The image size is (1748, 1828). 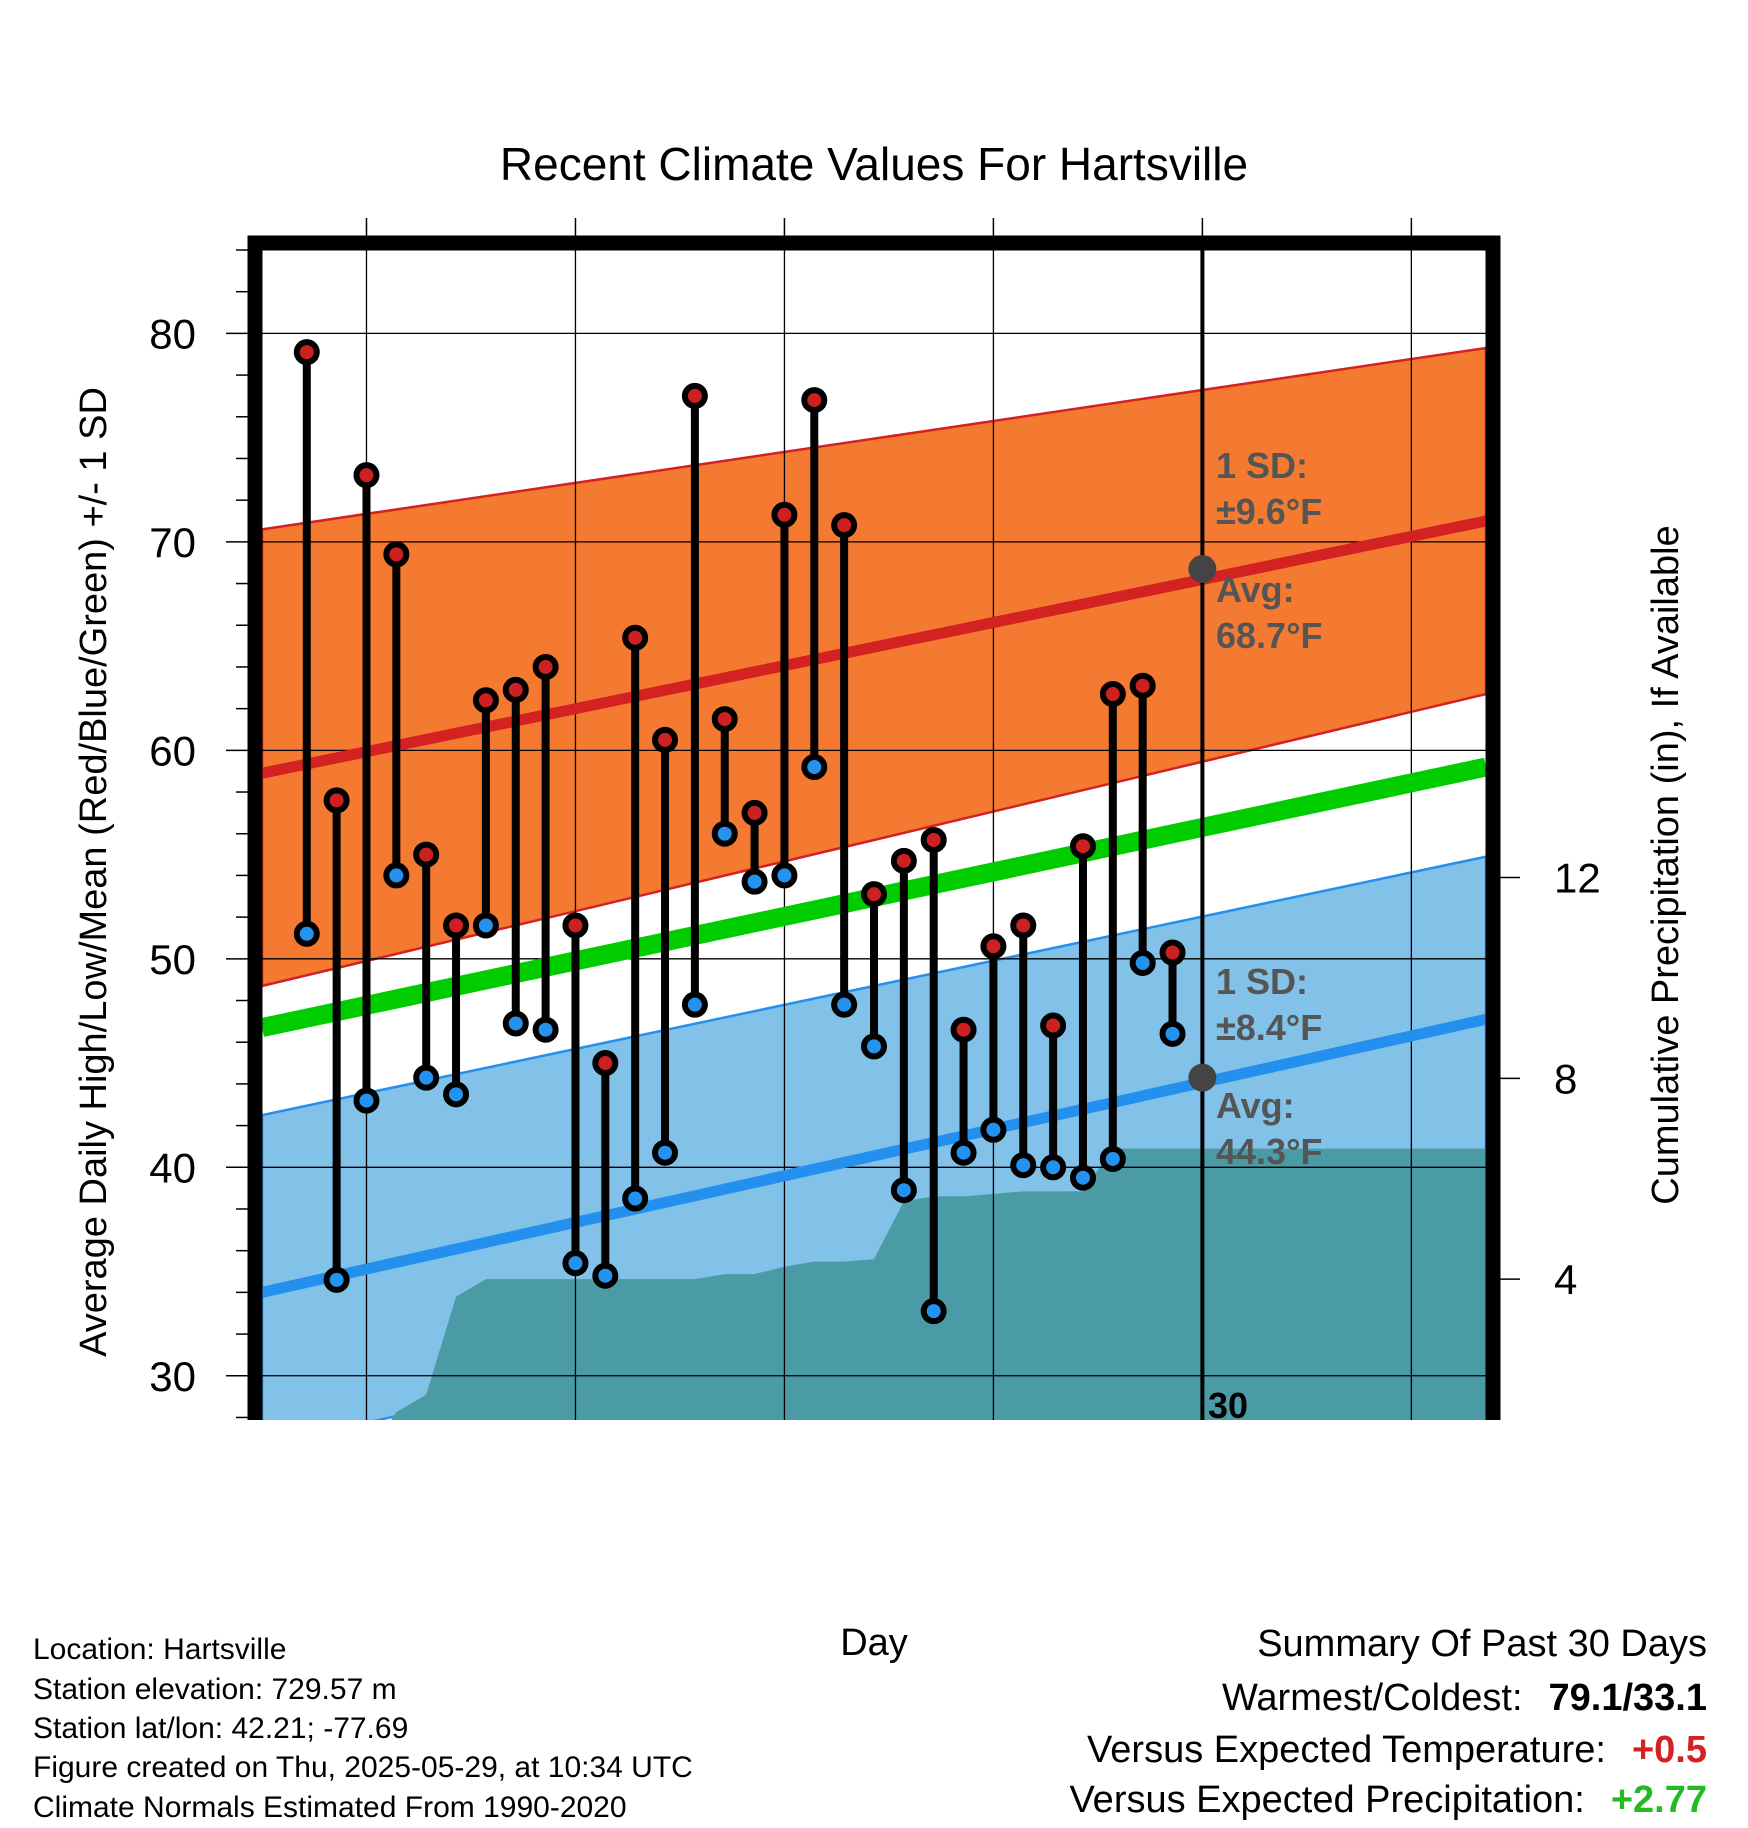 I want to click on avg-high-line, so click(x=874, y=647).